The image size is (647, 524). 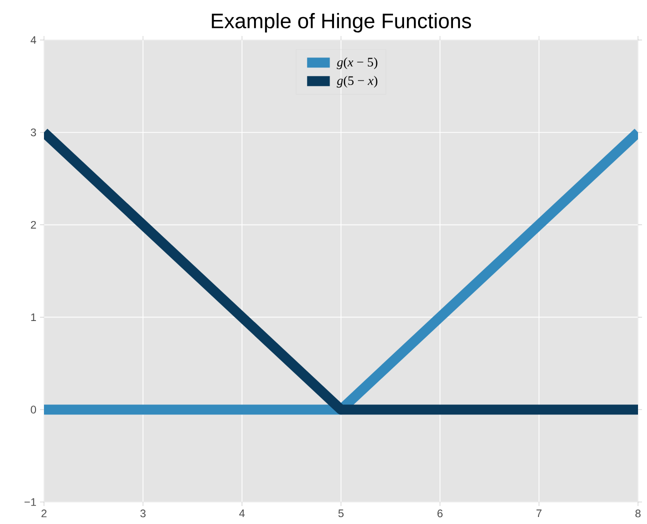 I want to click on y-tick-label: 4, so click(x=33, y=40).